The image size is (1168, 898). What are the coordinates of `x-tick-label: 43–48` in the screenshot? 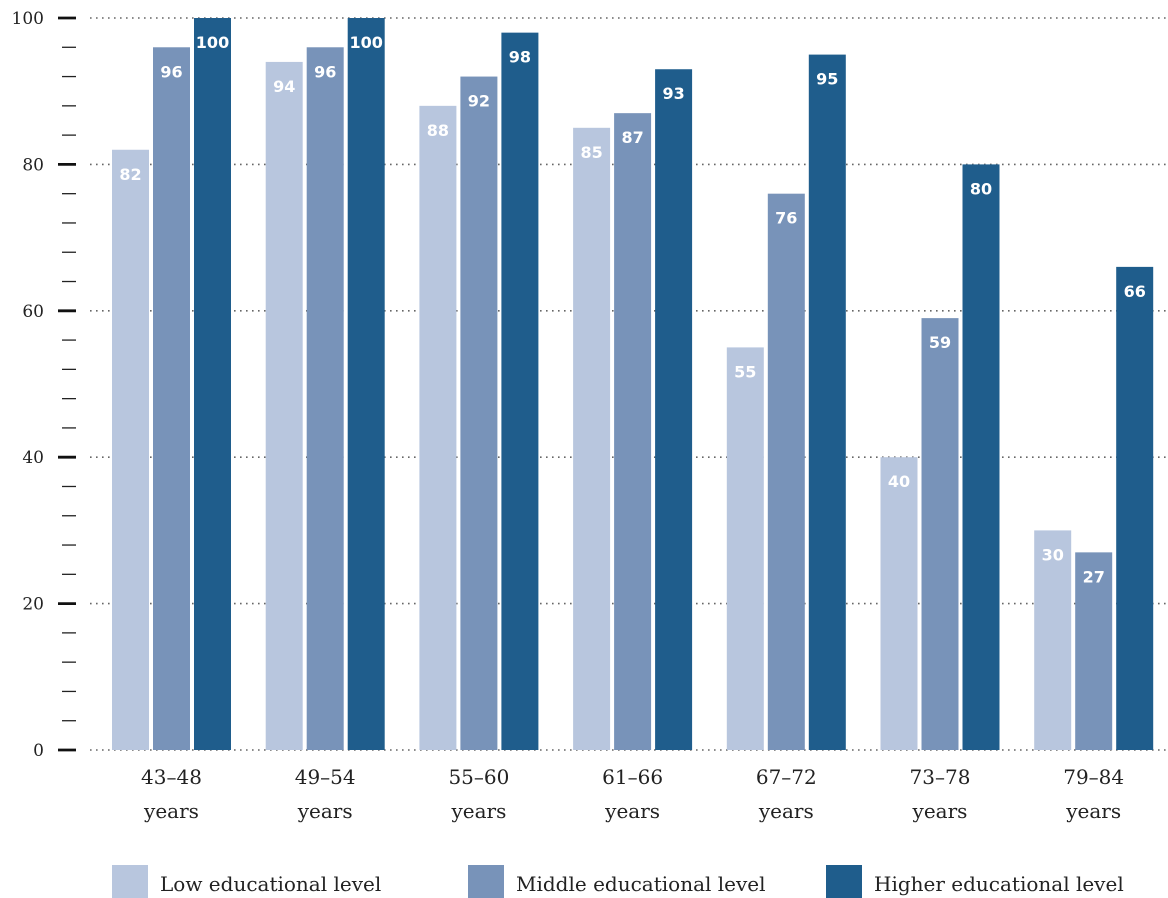 It's located at (171, 777).